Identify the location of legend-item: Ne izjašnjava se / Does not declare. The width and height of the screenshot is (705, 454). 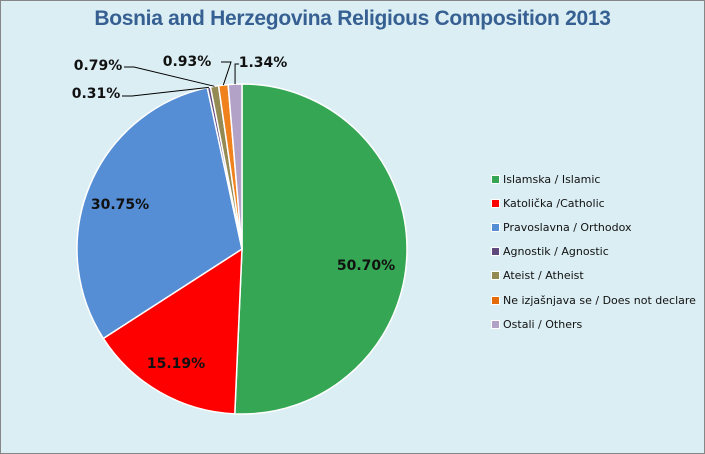
(593, 300).